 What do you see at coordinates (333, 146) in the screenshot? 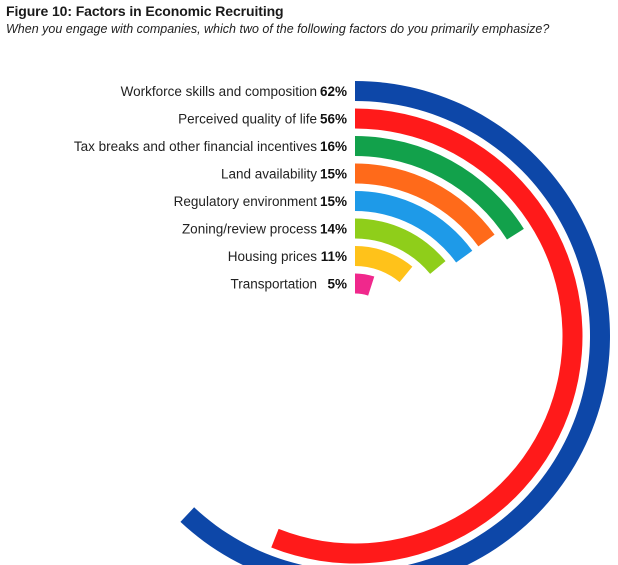
I see `value-label-tax-breaks-and-other-financial-incentives: 16%` at bounding box center [333, 146].